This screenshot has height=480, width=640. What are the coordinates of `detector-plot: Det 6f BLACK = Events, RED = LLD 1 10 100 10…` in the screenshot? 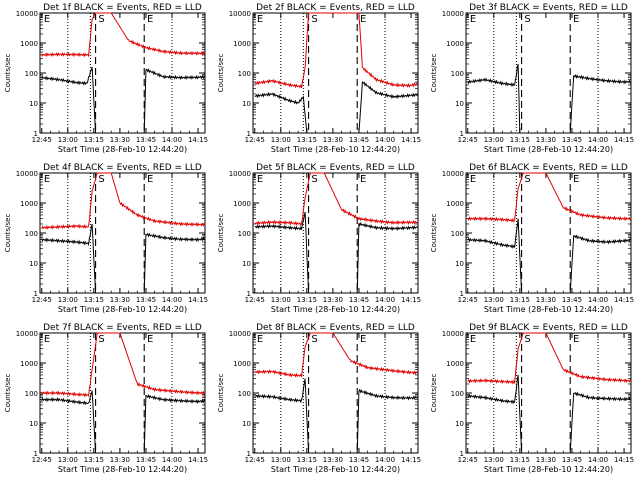 It's located at (532, 238).